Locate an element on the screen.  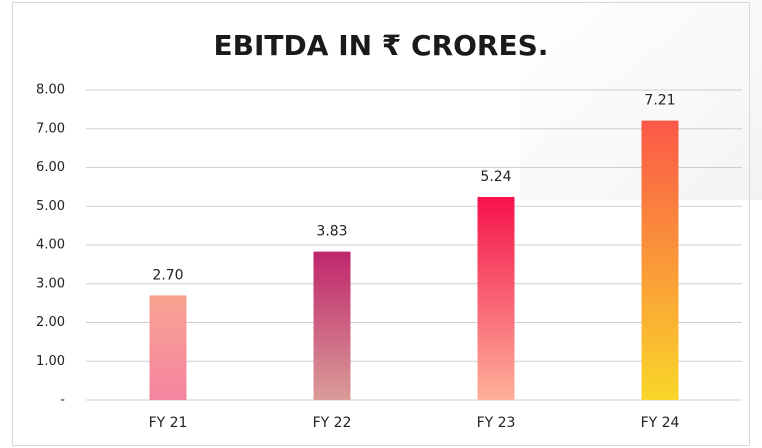
data-label: 2.70 is located at coordinates (167, 275).